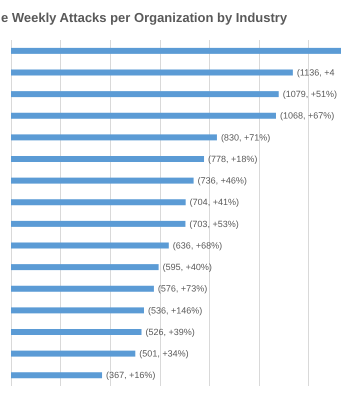 This screenshot has width=341, height=400. What do you see at coordinates (197, 245) in the screenshot?
I see `data-label: (636, +68%)` at bounding box center [197, 245].